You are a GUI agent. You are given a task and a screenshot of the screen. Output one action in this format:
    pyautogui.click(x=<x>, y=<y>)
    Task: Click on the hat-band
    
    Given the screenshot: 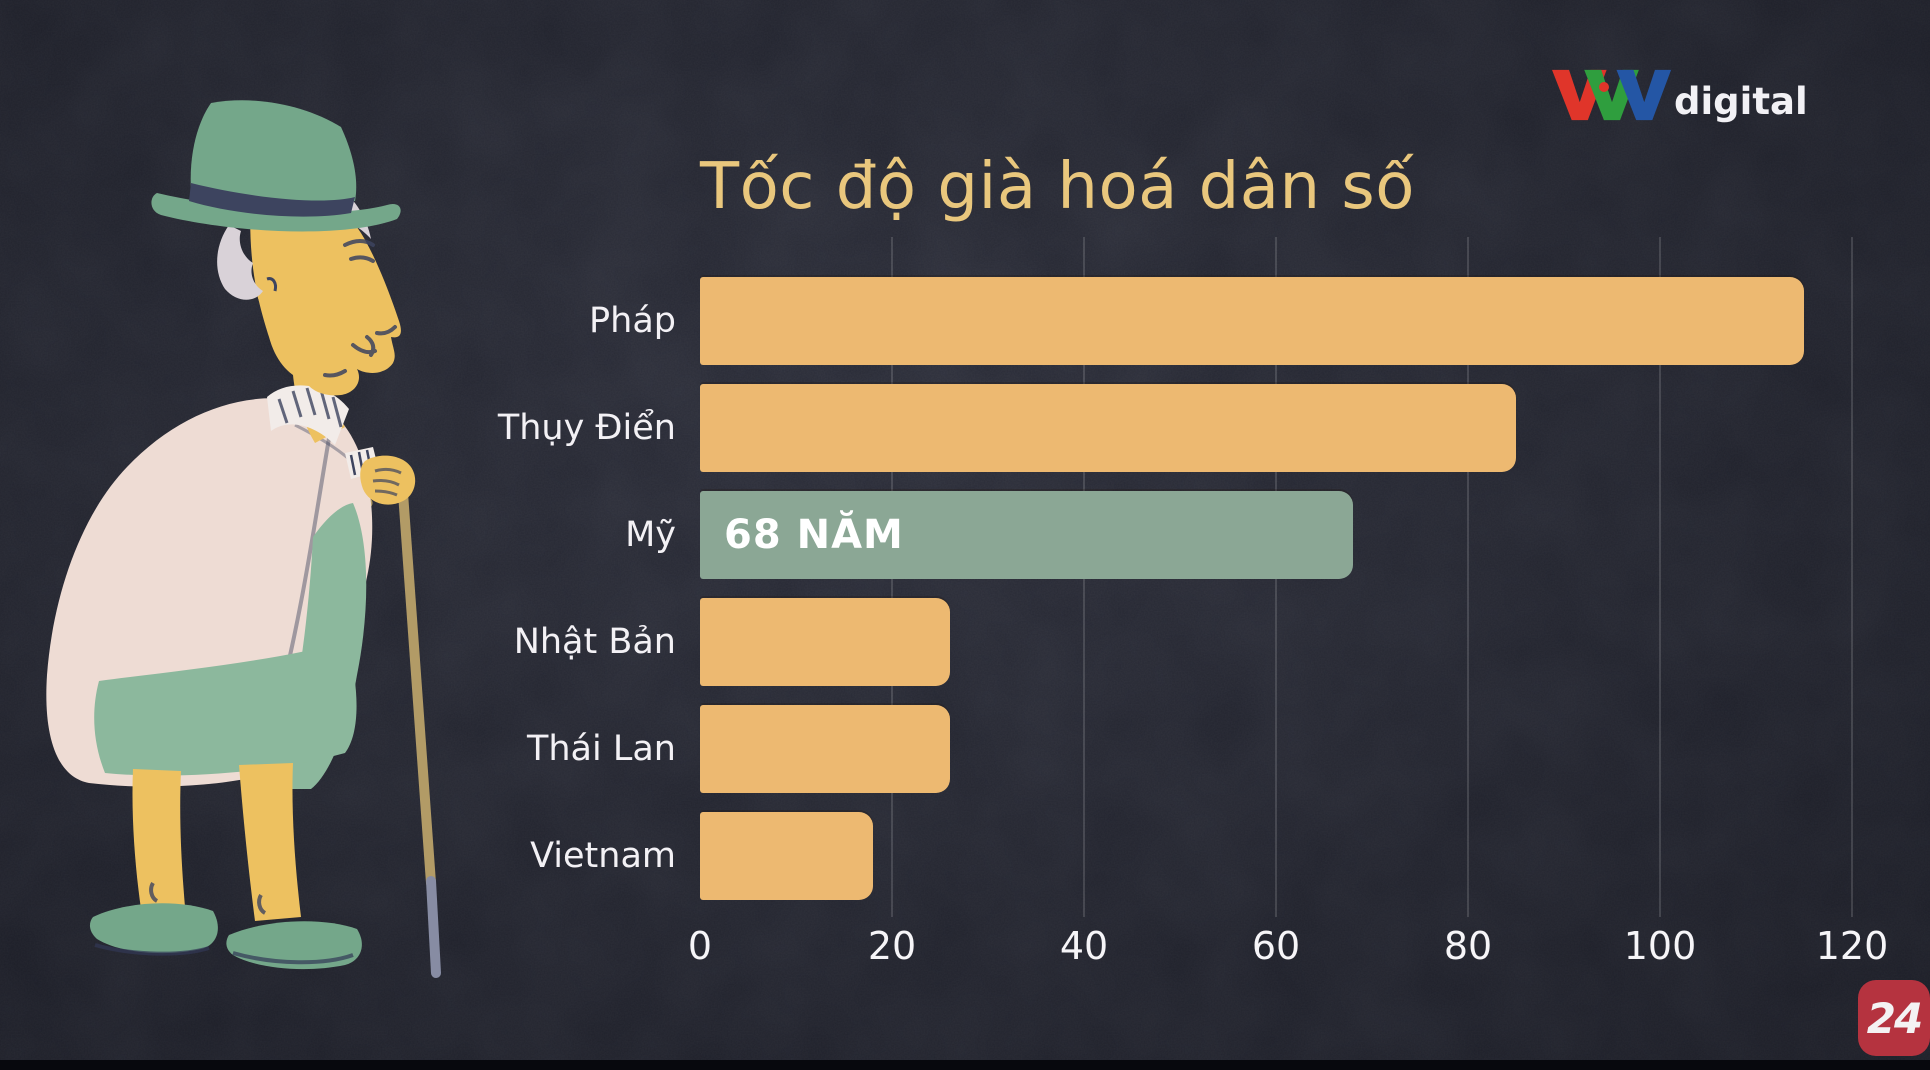 What is the action you would take?
    pyautogui.click(x=272, y=200)
    